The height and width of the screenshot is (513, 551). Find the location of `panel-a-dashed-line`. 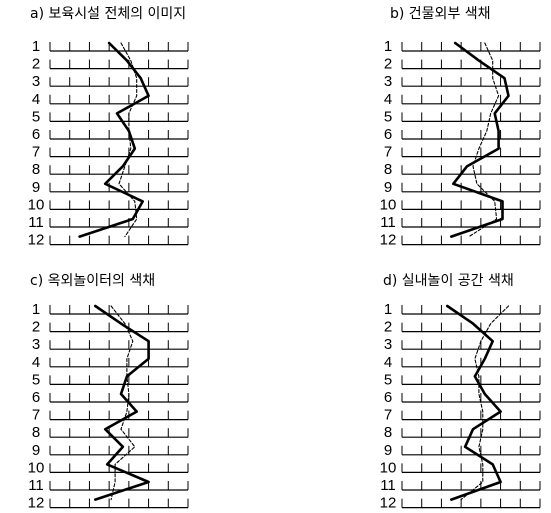

panel-a-dashed-line is located at coordinates (128, 140).